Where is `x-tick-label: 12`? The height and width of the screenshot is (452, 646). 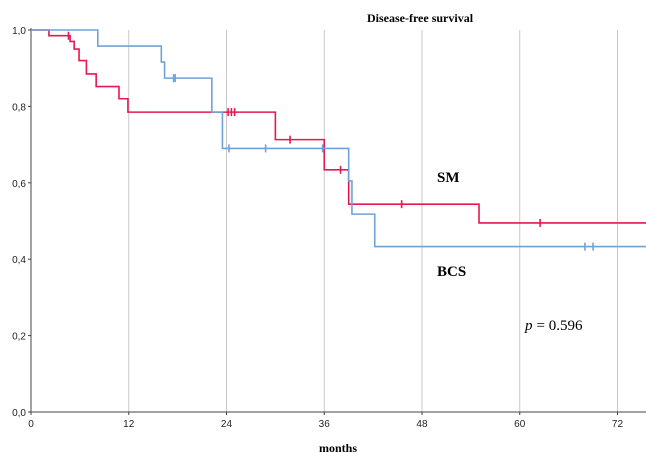
x-tick-label: 12 is located at coordinates (129, 424).